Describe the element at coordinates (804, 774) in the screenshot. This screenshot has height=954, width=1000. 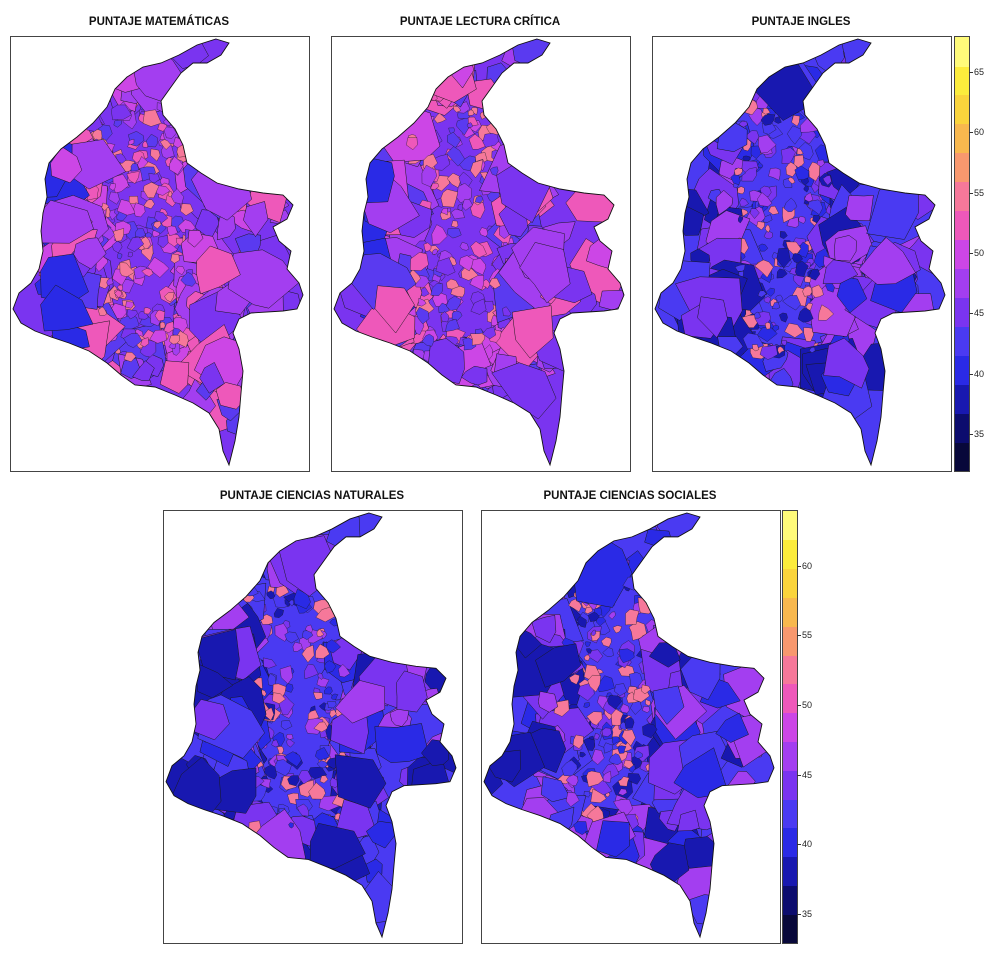
I see `legend-tick-label: 45` at that location.